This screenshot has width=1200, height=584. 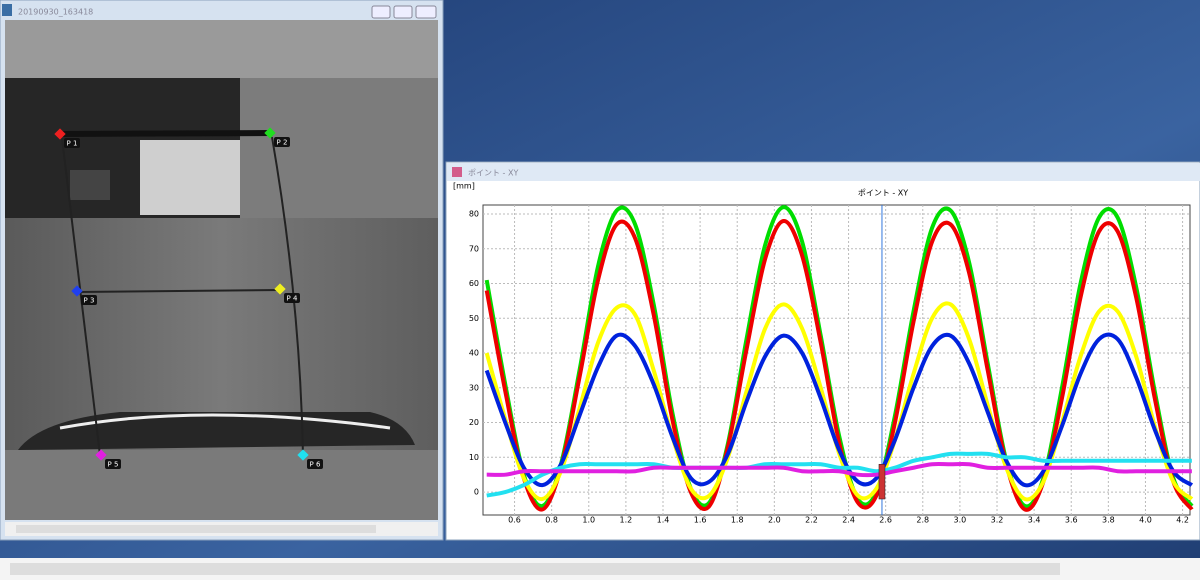 I want to click on x-tick-label: 1.4, so click(x=663, y=520).